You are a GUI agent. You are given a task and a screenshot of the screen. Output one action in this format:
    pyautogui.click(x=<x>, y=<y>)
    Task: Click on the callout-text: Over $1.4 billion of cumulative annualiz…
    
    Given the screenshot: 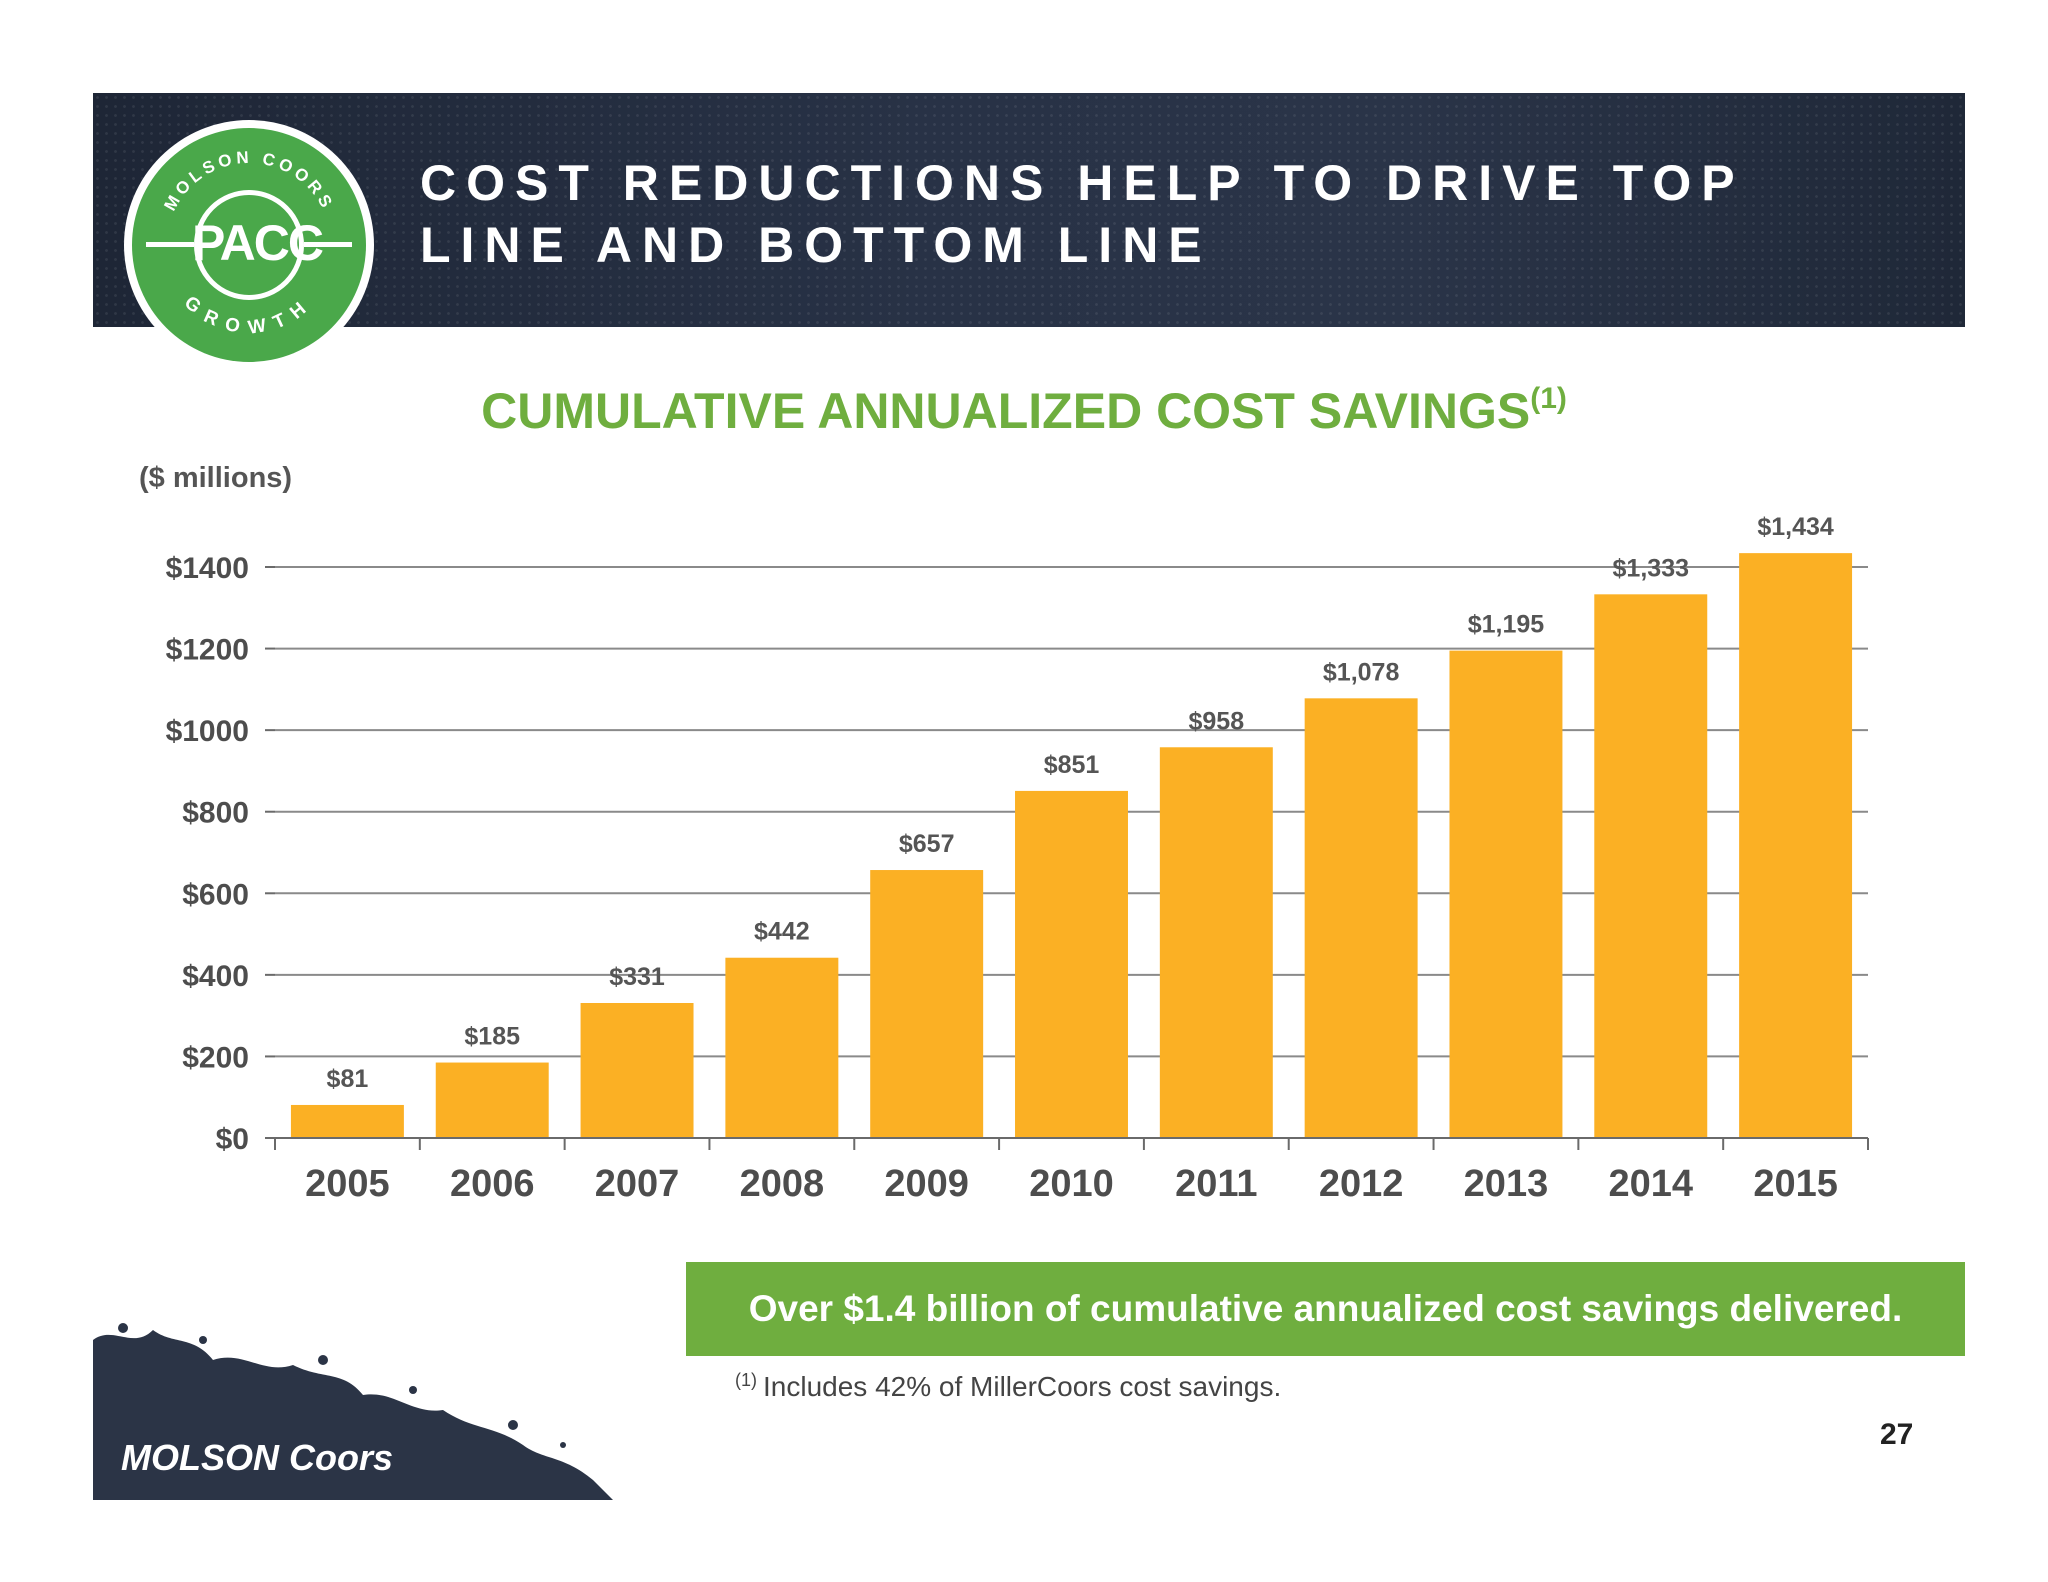 What is the action you would take?
    pyautogui.click(x=1325, y=1308)
    